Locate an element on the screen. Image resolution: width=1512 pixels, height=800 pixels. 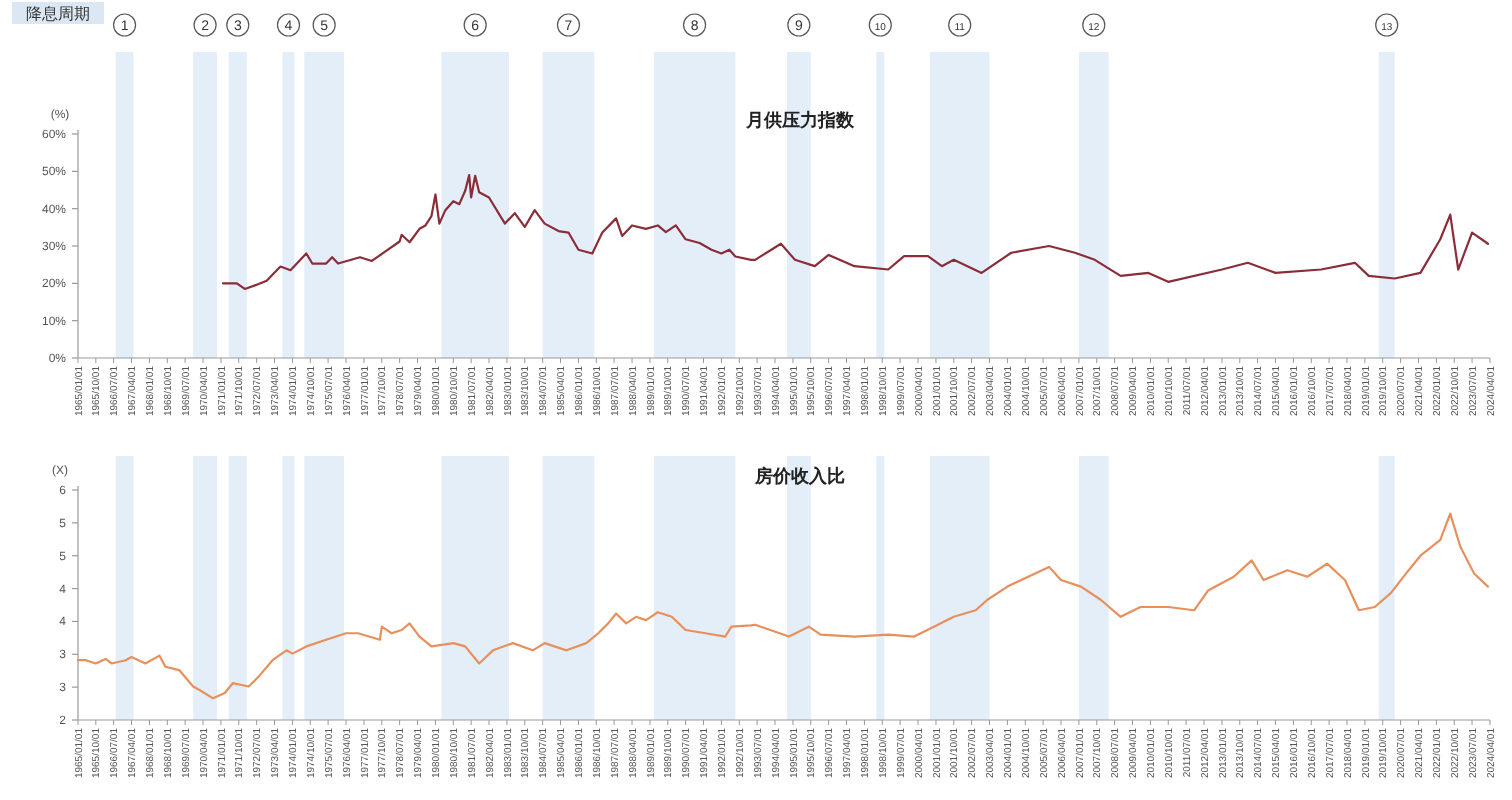
chart-title: 月供压力指数 is located at coordinates (800, 120).